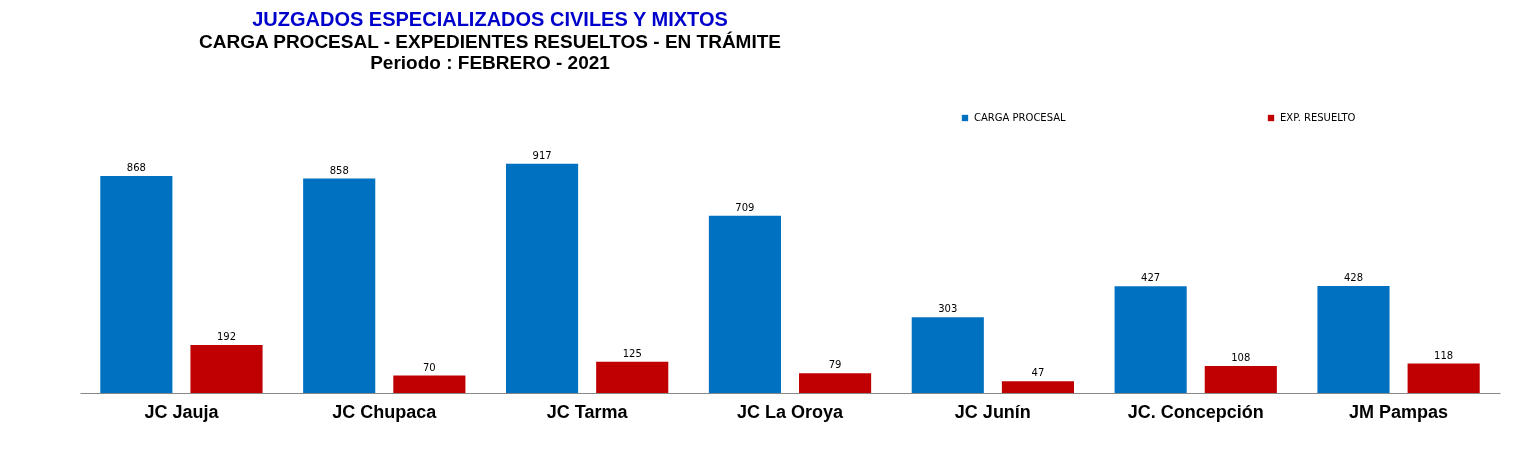 The height and width of the screenshot is (454, 1534). What do you see at coordinates (992, 411) in the screenshot?
I see `x-tick-label: JC Junín` at bounding box center [992, 411].